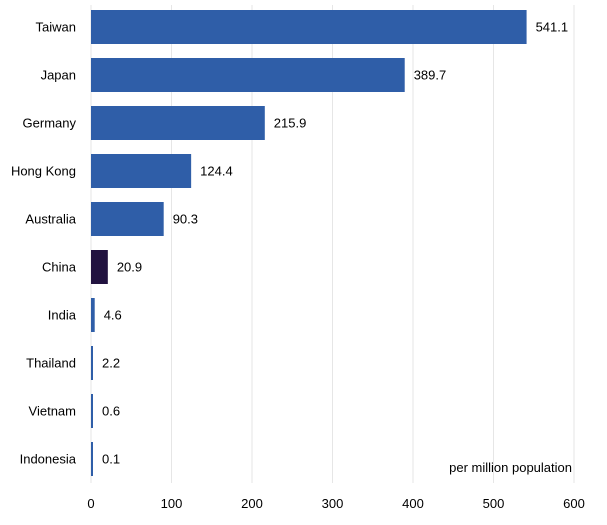 The height and width of the screenshot is (525, 607). Describe the element at coordinates (56, 27) in the screenshot. I see `category-label-taiwan: Taiwan` at that location.